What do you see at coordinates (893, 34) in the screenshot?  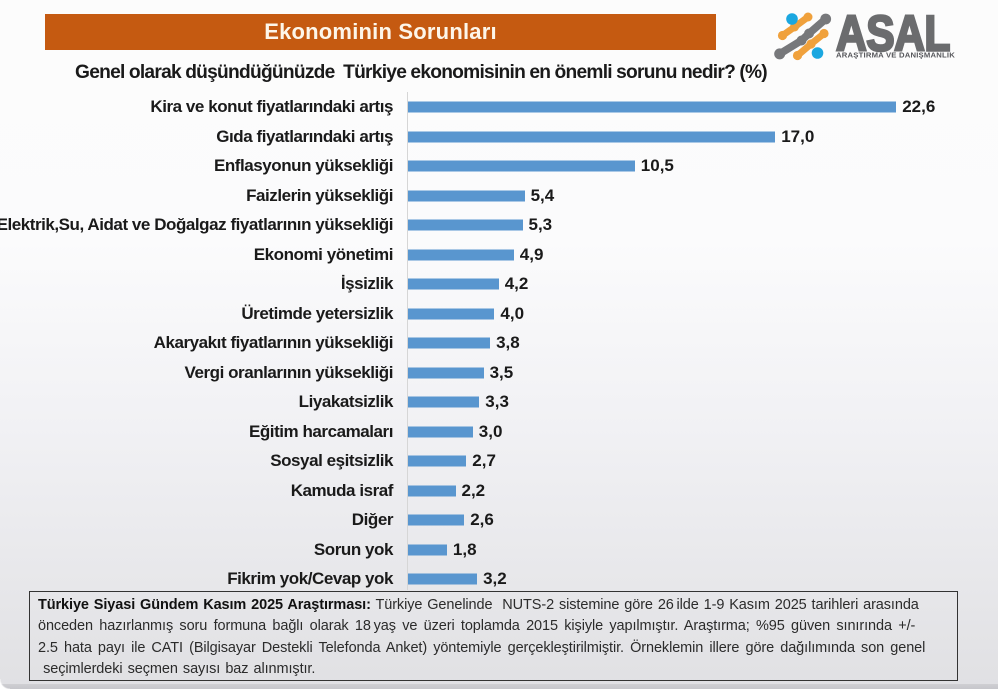 I see `svg-text: ASAL` at bounding box center [893, 34].